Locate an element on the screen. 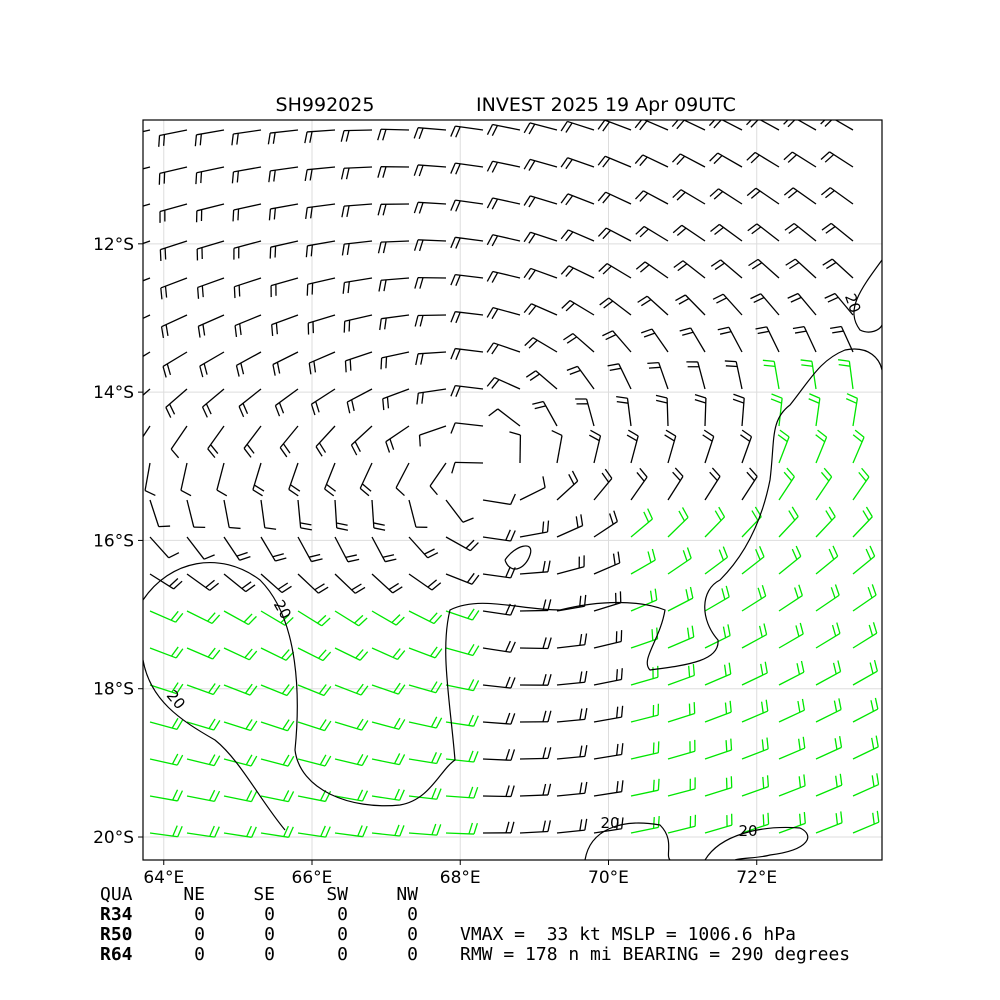  table-cell: 0 is located at coordinates (269, 934).